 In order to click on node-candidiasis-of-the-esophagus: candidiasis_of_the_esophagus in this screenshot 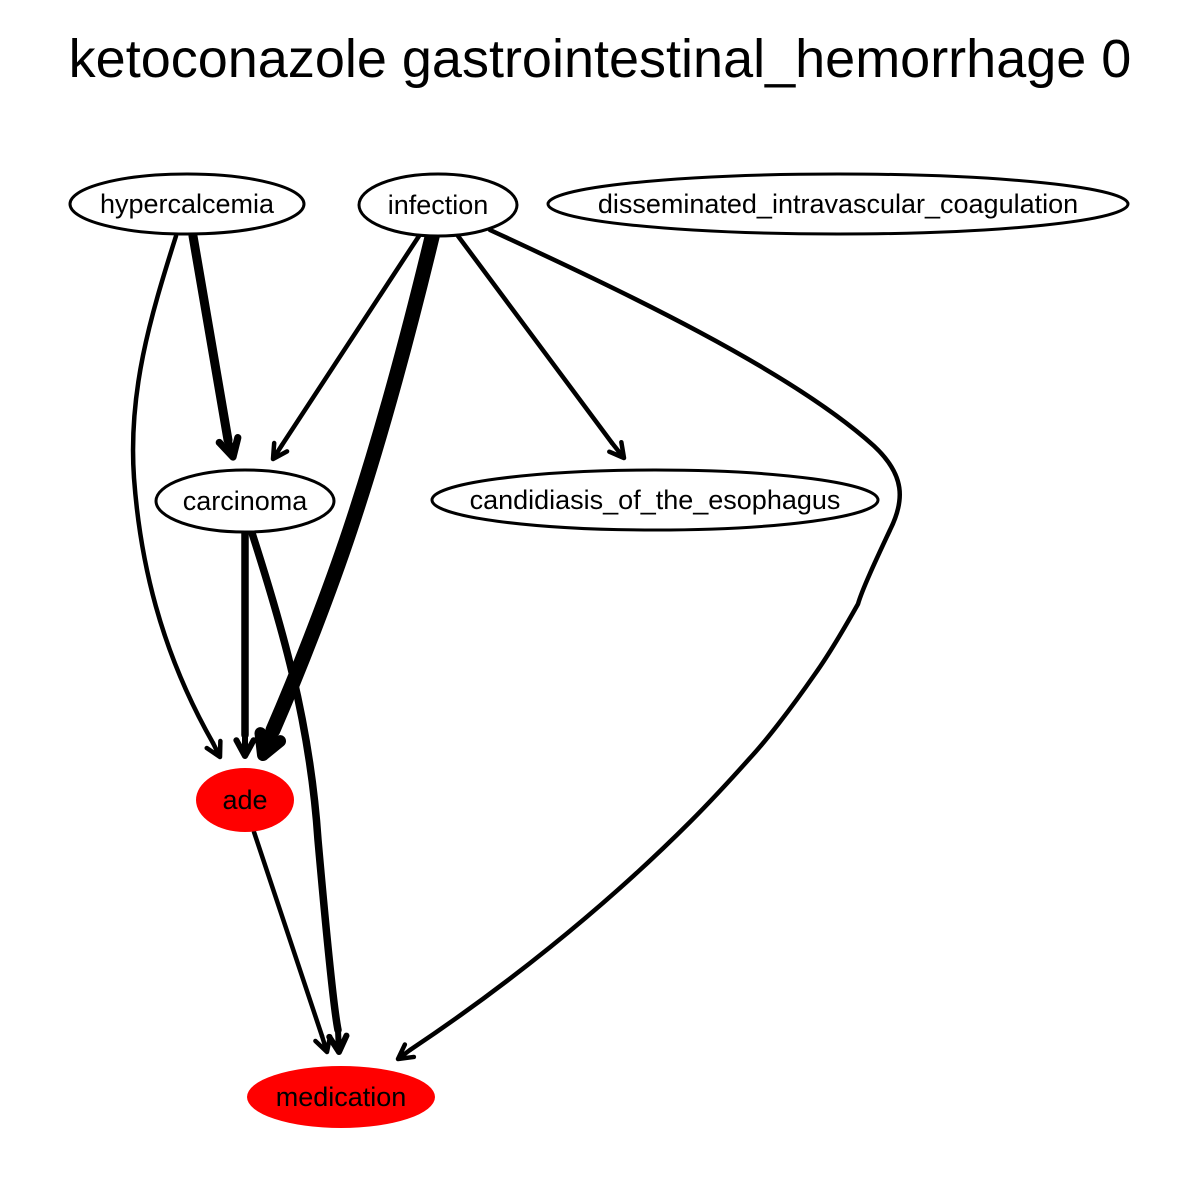, I will do `click(655, 500)`.